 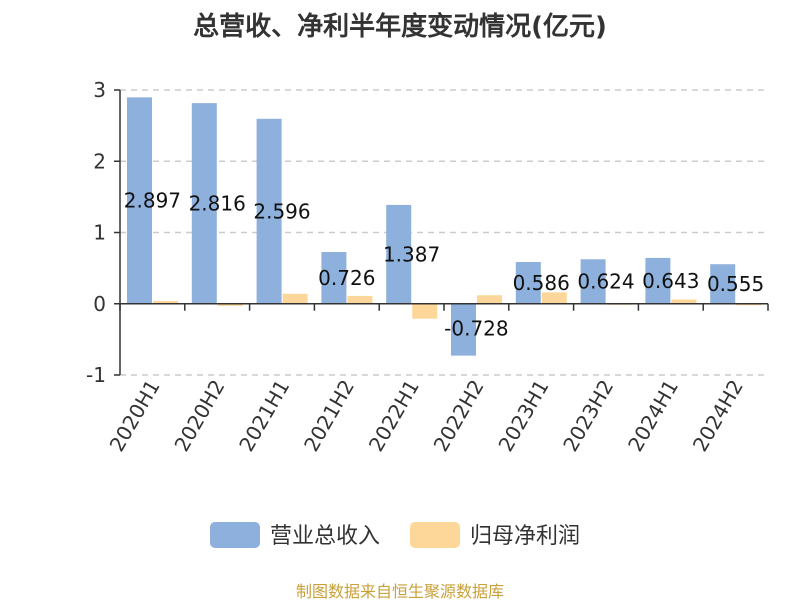 I want to click on data-label: 0.643, so click(x=670, y=281).